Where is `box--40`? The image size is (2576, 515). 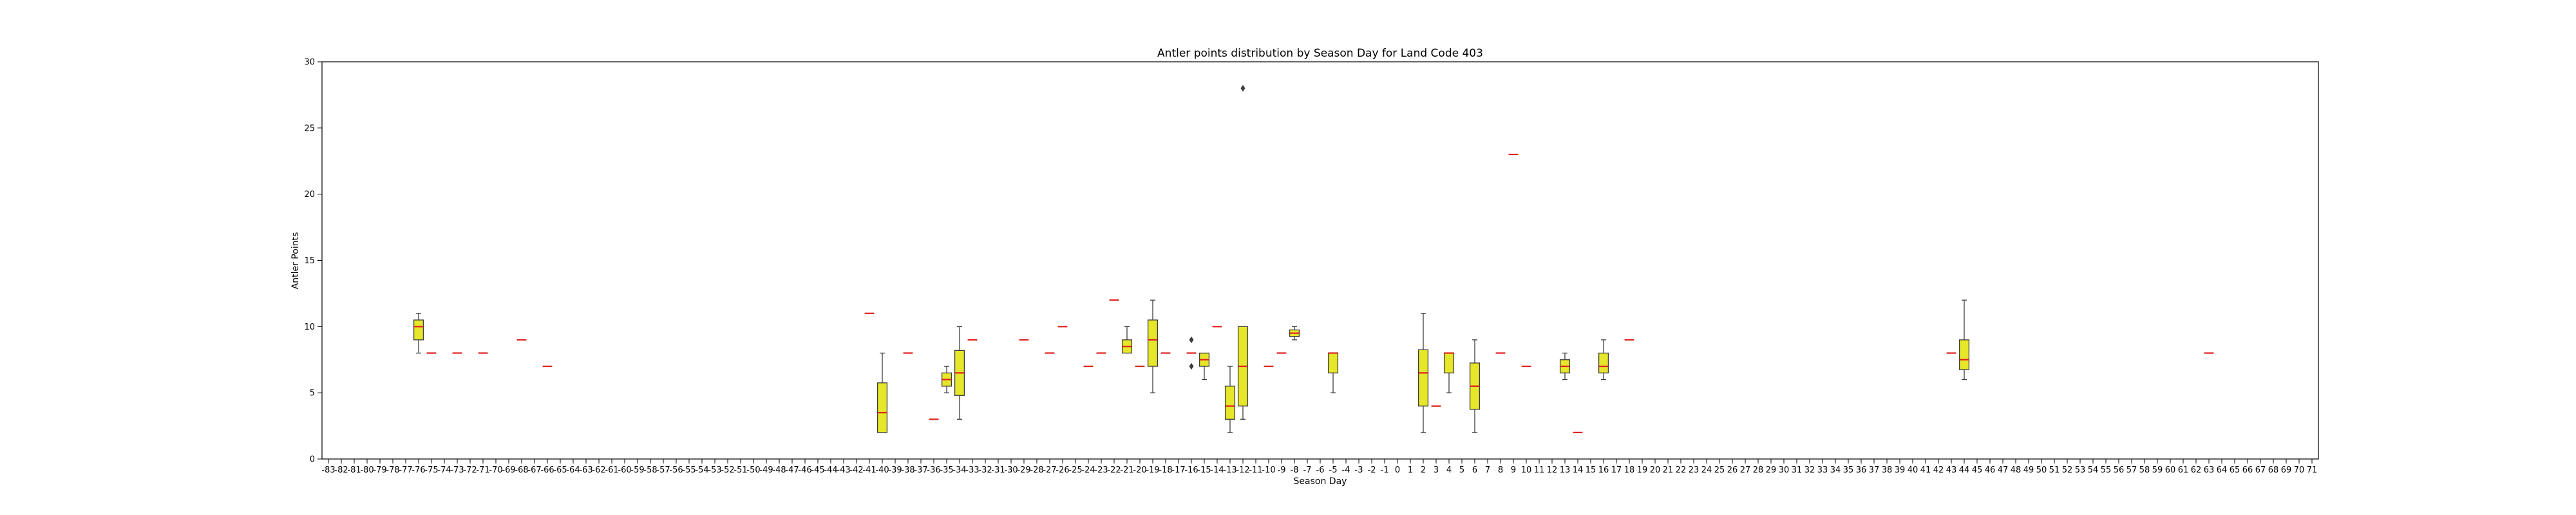 box--40 is located at coordinates (882, 392).